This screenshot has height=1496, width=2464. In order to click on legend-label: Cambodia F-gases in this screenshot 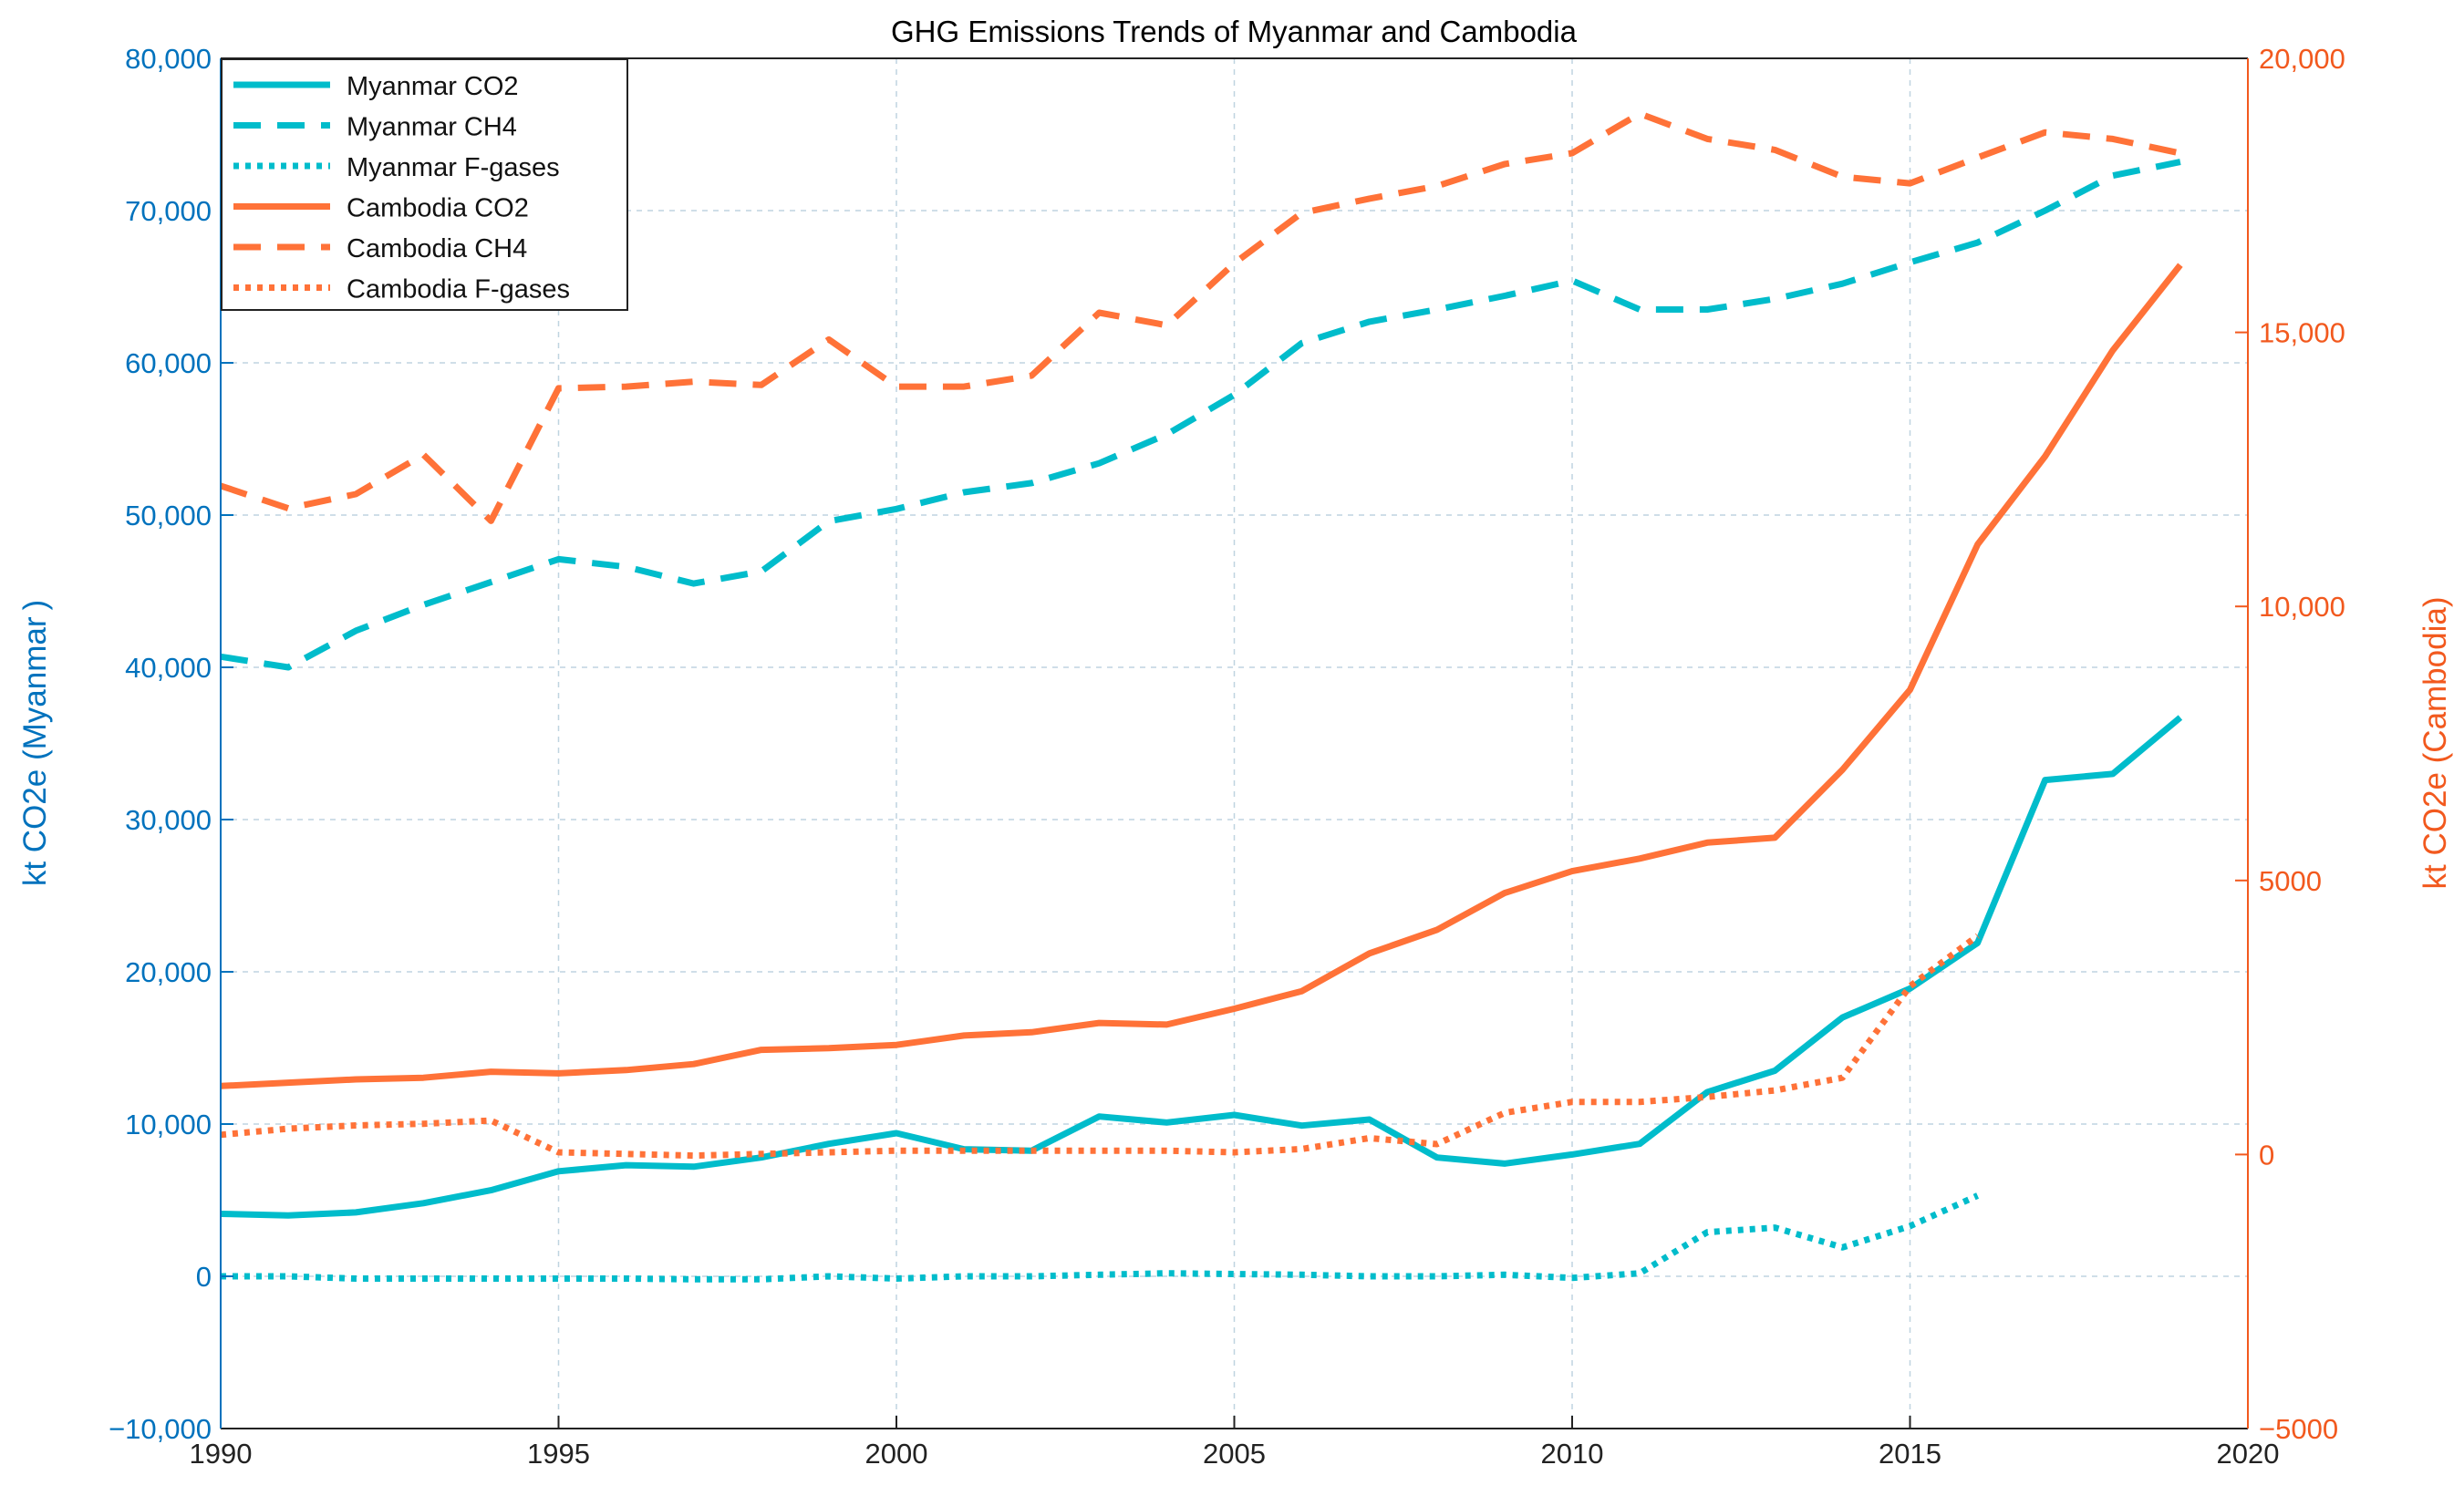, I will do `click(459, 289)`.